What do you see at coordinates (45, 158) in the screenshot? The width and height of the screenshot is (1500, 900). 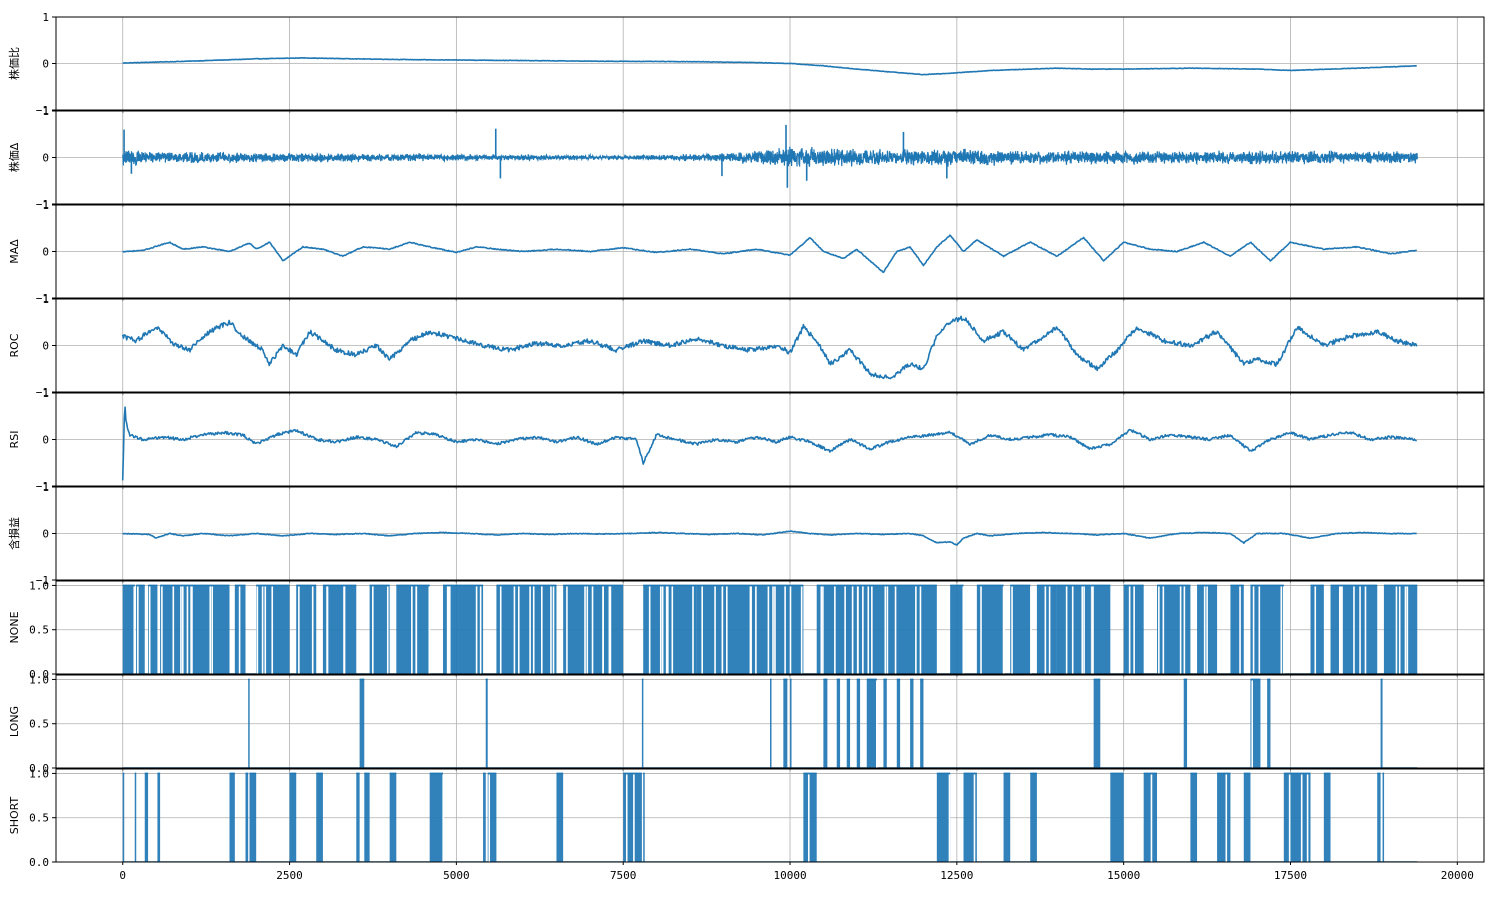 I see `panel-2-ytick-label-1: 0` at bounding box center [45, 158].